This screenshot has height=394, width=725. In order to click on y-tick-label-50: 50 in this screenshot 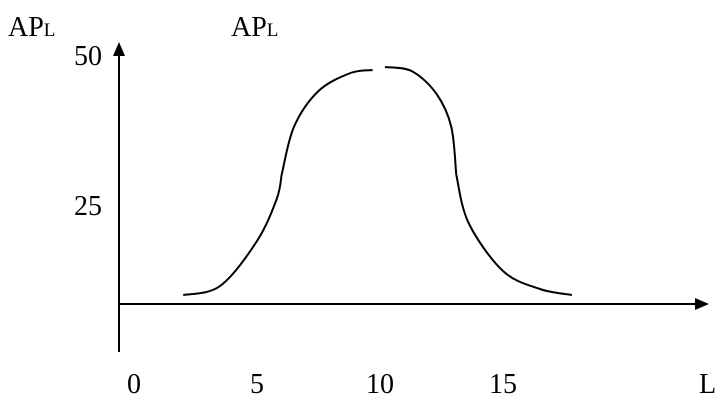, I will do `click(88, 56)`.